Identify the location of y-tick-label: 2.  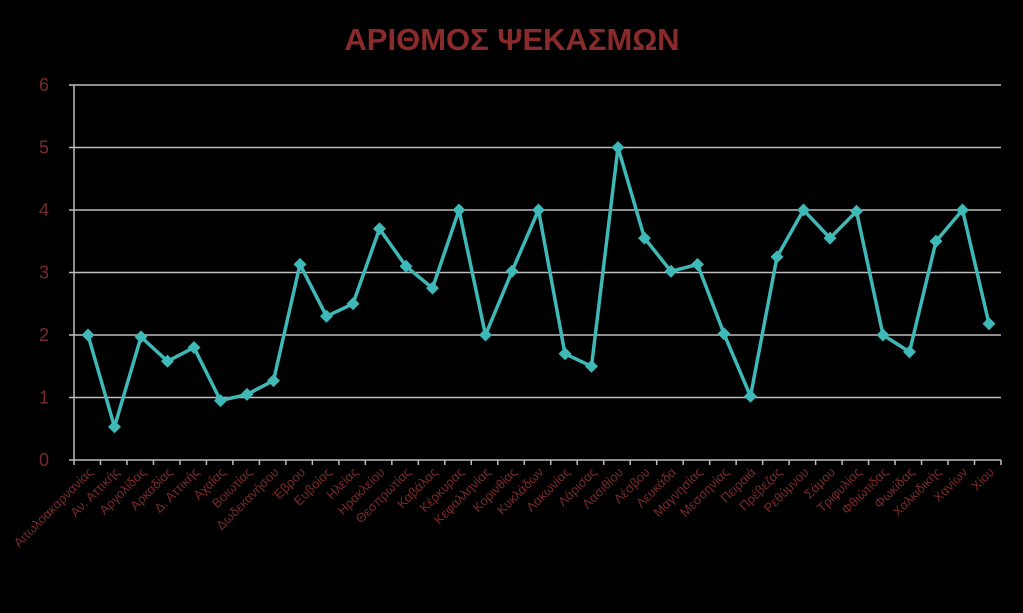
(44, 335).